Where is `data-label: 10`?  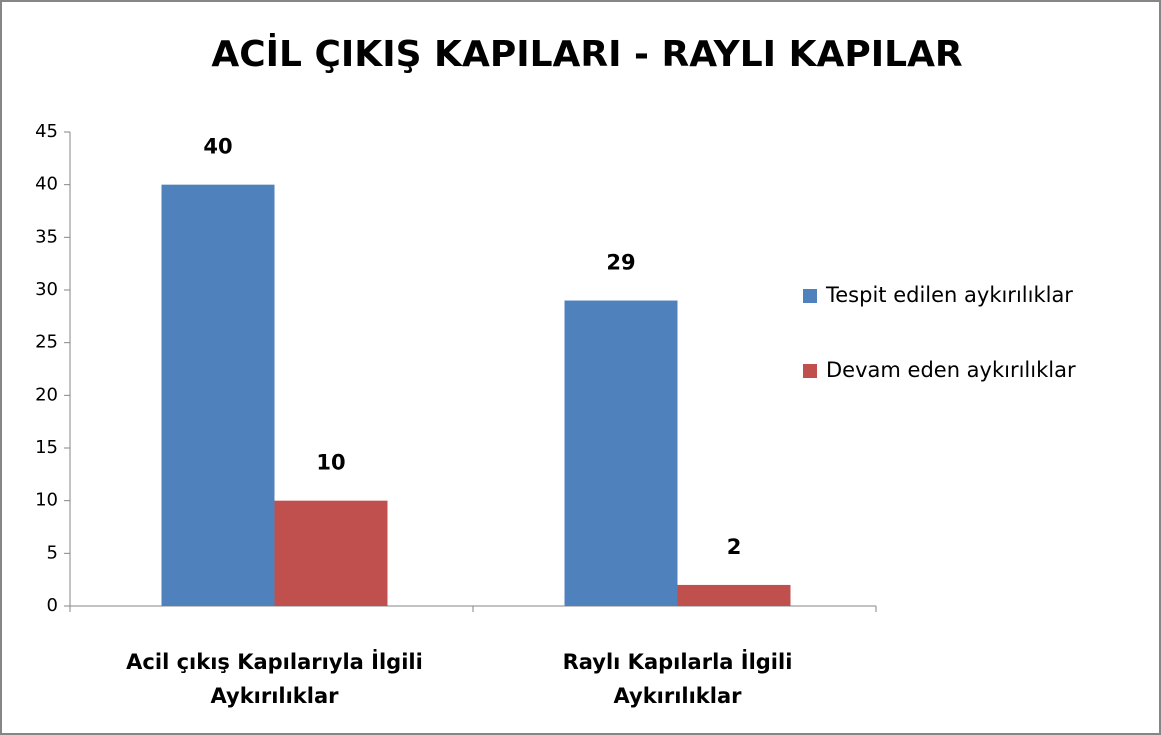 data-label: 10 is located at coordinates (330, 463).